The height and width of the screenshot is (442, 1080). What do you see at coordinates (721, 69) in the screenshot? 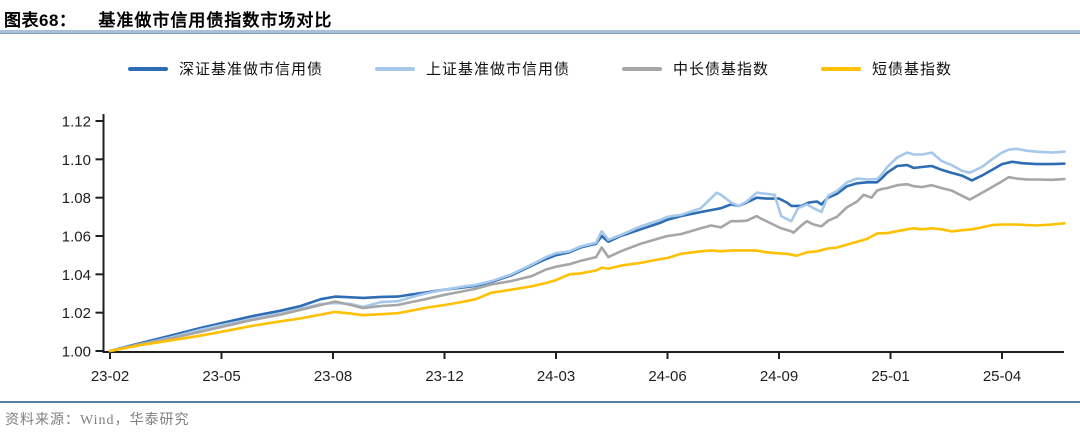
I see `legend-label: 中长债基指数` at bounding box center [721, 69].